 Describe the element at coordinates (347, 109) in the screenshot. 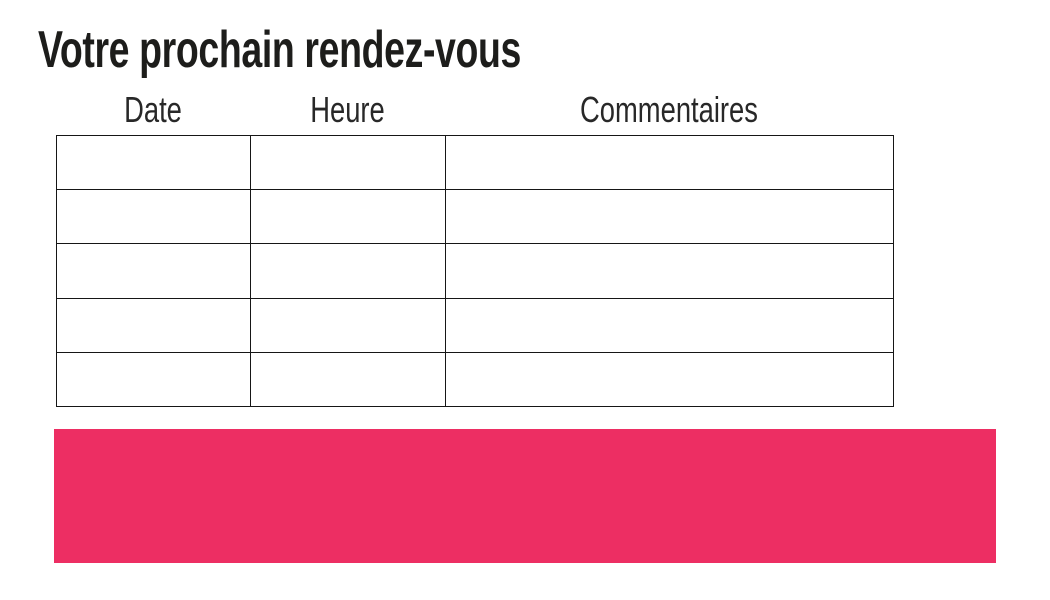

I see `column-header-heure: Heure` at that location.